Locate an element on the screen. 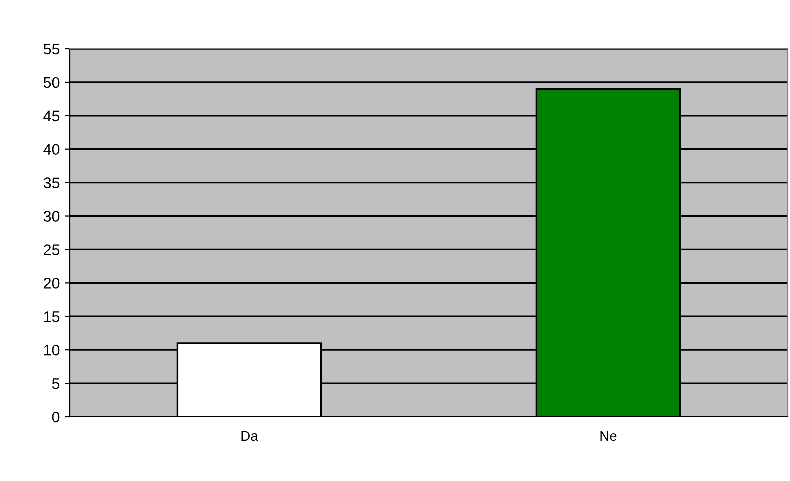 The width and height of the screenshot is (790, 481). y-tick-label: 45 is located at coordinates (52, 116).